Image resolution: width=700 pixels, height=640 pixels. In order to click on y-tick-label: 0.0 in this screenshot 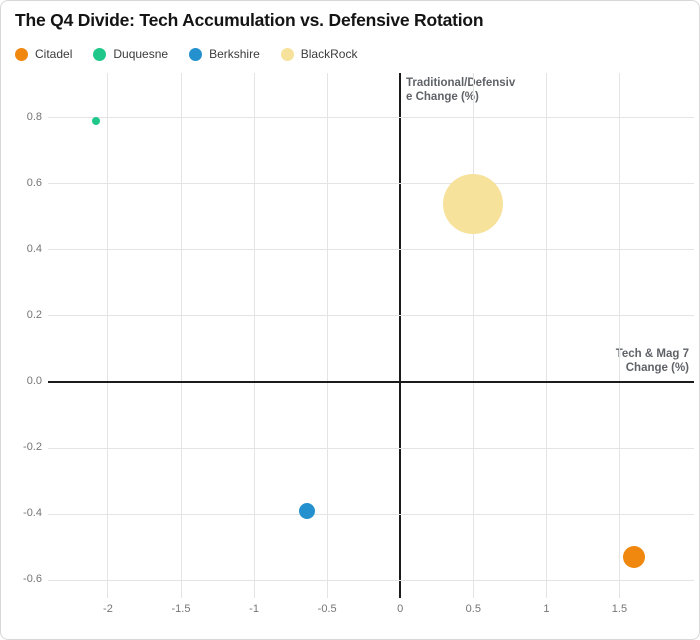, I will do `click(34, 381)`.